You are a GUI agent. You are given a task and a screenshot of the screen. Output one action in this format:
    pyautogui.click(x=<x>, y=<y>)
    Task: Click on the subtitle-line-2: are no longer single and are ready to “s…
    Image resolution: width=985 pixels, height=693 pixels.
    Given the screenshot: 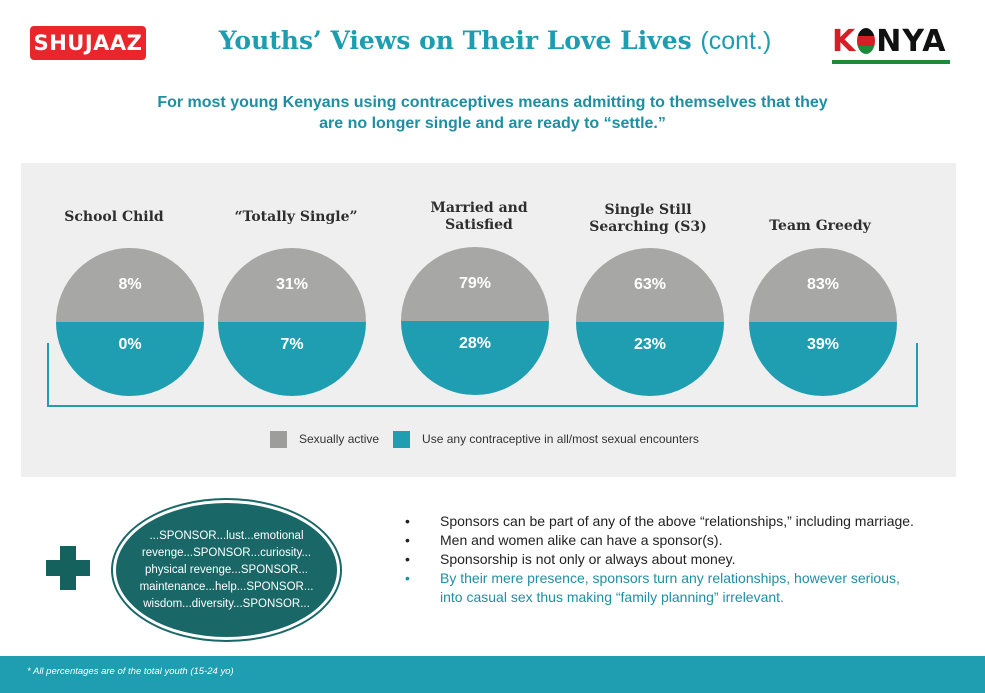 What is the action you would take?
    pyautogui.click(x=492, y=123)
    